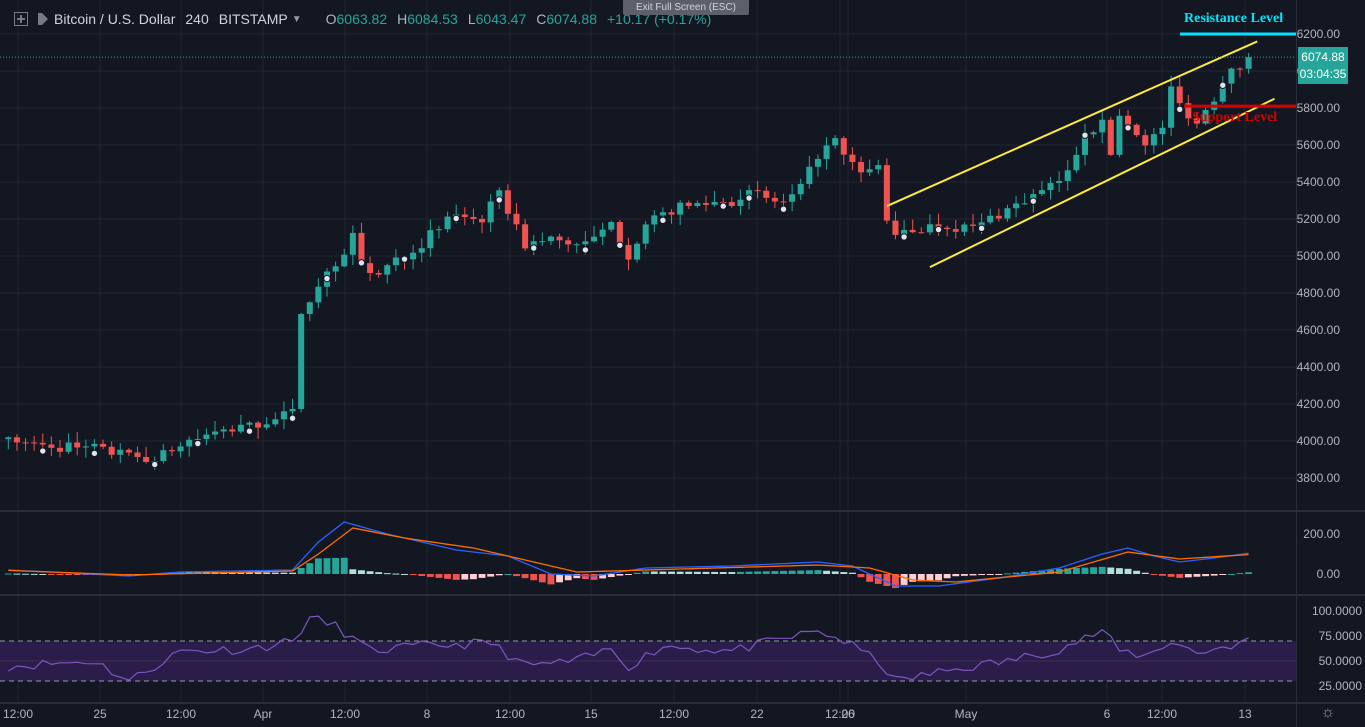 This screenshot has width=1365, height=727. I want to click on price-tick-label: 5600.00, so click(1319, 145).